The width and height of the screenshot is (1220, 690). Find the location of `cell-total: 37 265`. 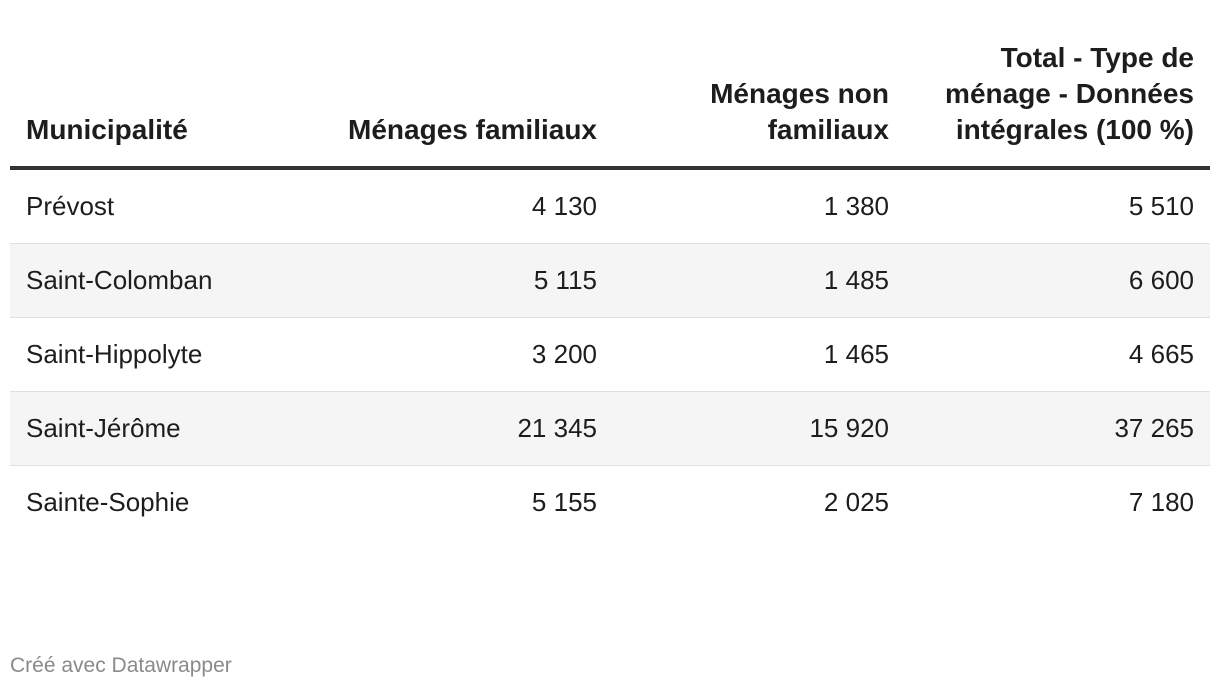

cell-total: 37 265 is located at coordinates (1057, 428).